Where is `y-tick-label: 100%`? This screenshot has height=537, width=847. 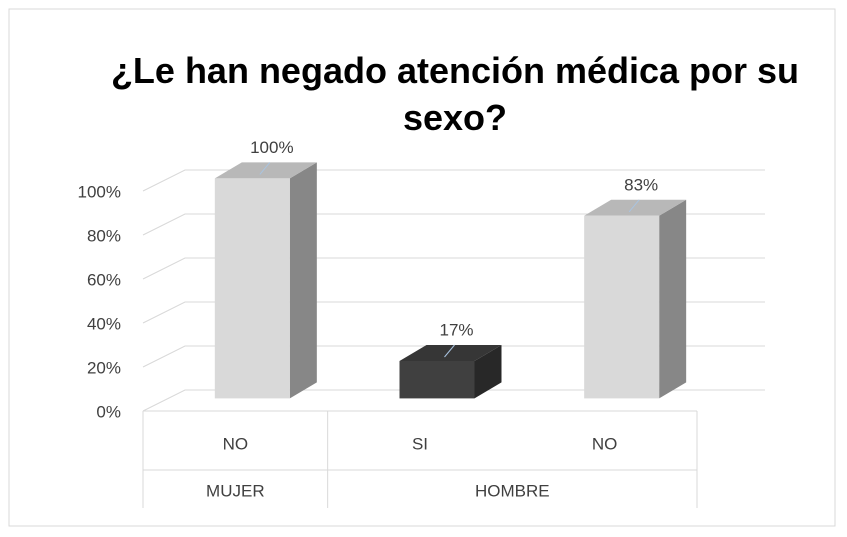 y-tick-label: 100% is located at coordinates (99, 191).